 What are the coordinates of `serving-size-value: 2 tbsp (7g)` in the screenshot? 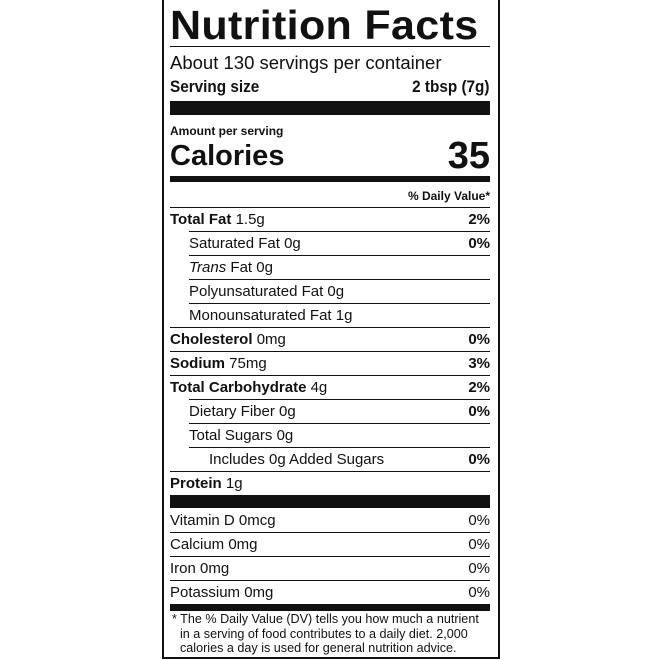 It's located at (451, 86).